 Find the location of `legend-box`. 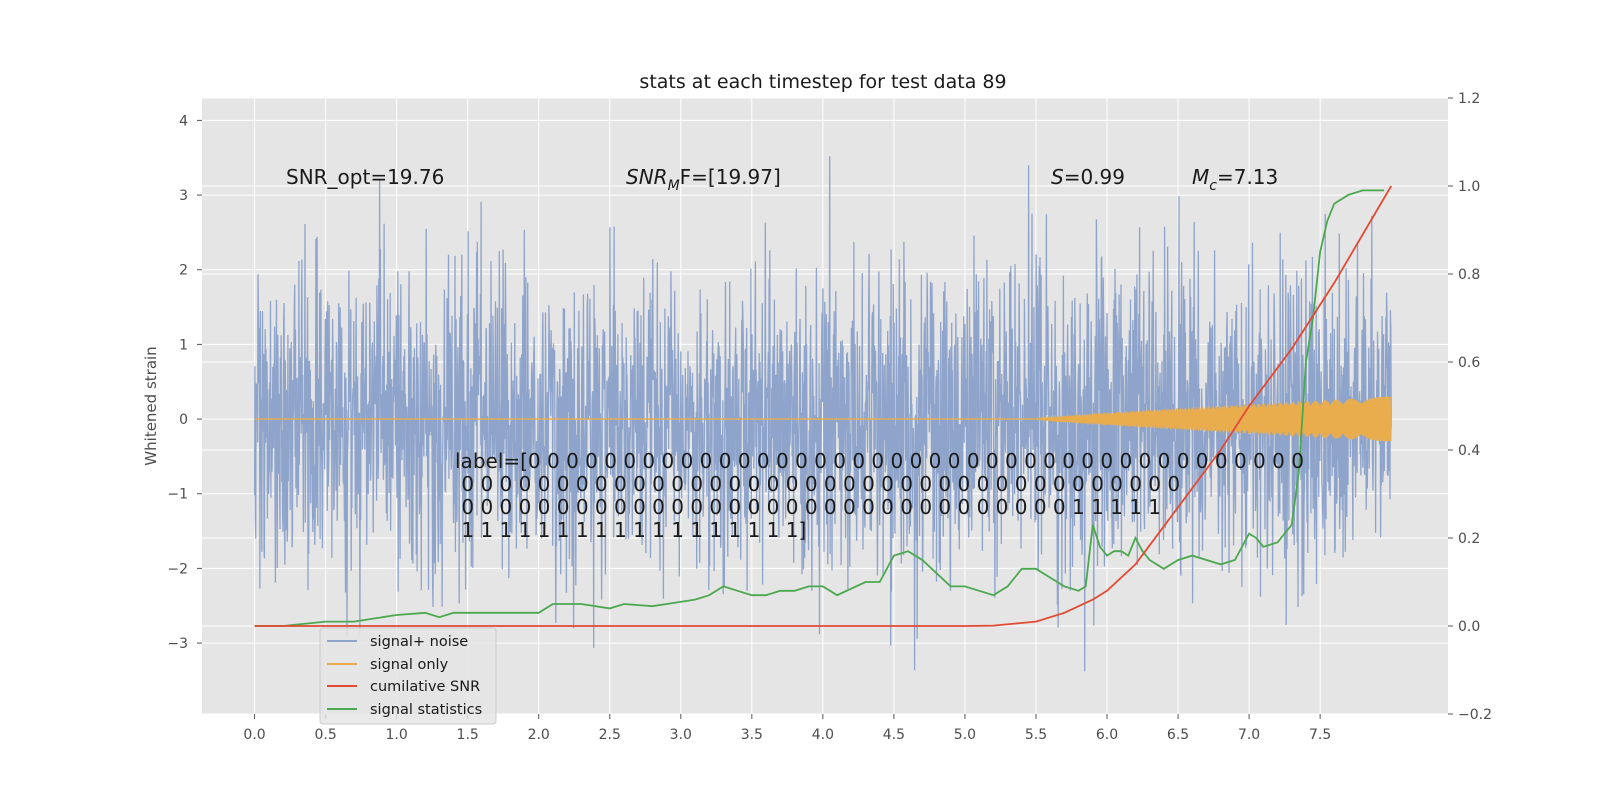

legend-box is located at coordinates (408, 676).